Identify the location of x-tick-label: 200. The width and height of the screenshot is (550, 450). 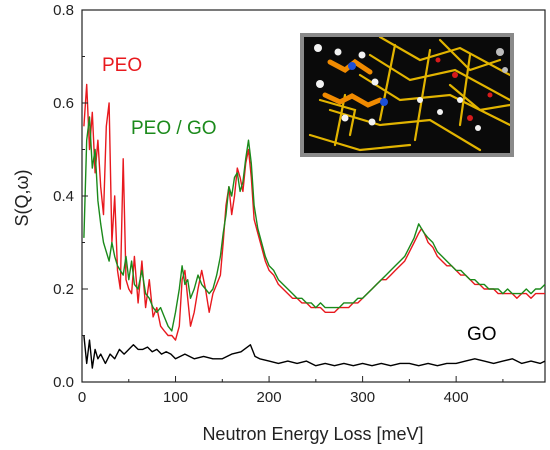
(269, 397).